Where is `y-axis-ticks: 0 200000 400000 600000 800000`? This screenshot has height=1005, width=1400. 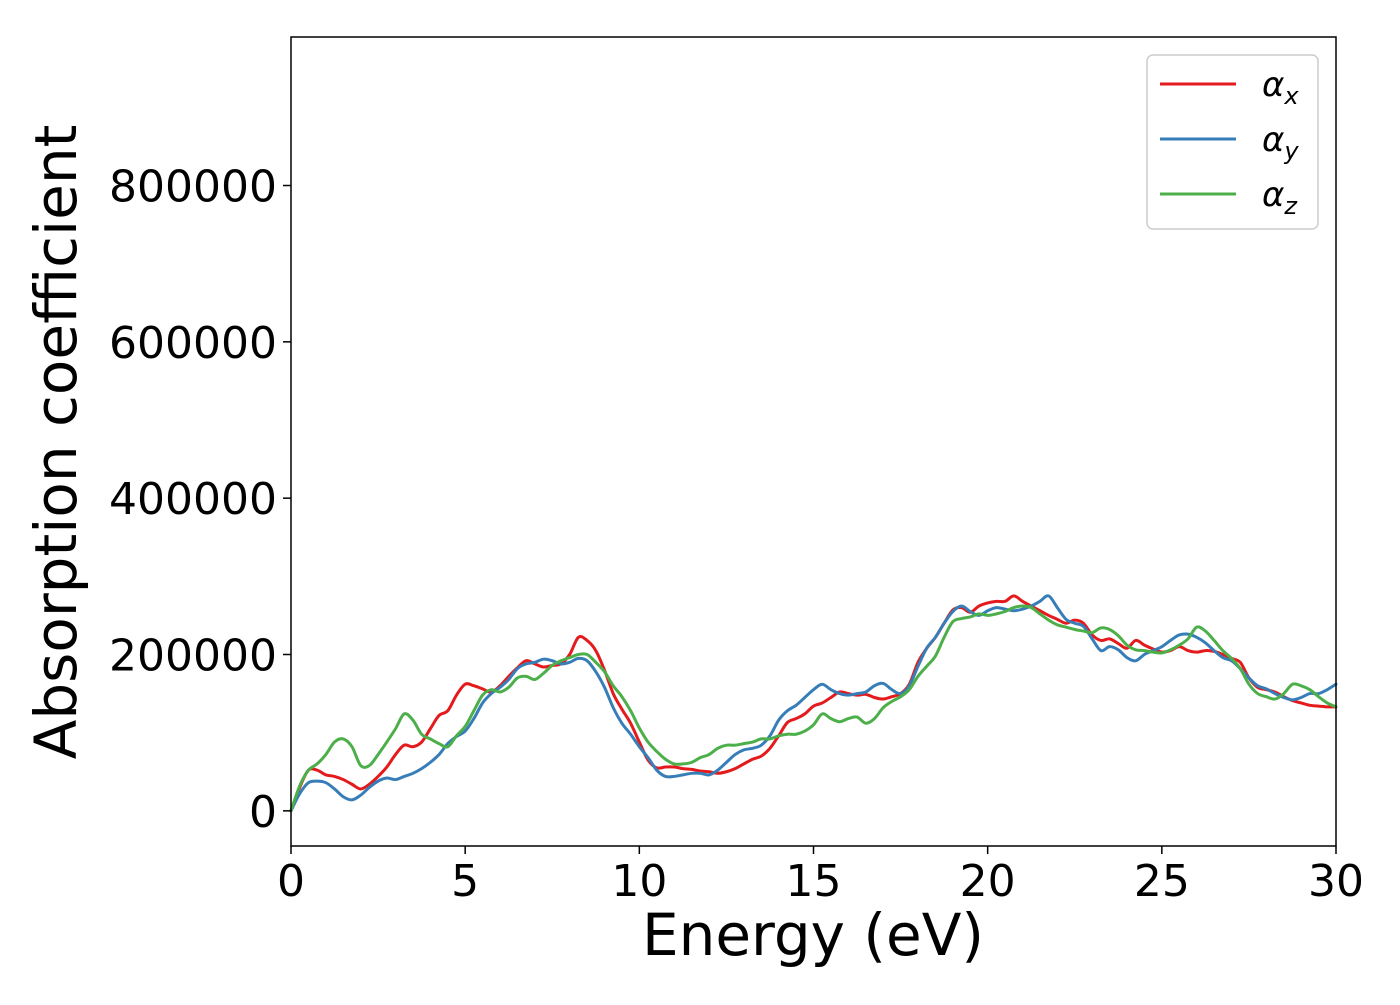 y-axis-ticks: 0 200000 400000 600000 800000 is located at coordinates (200, 500).